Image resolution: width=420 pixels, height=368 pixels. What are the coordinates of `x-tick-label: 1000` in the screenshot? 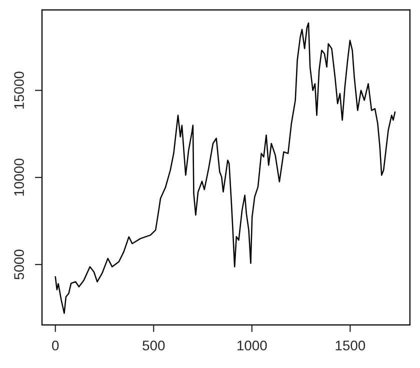 It's located at (252, 345).